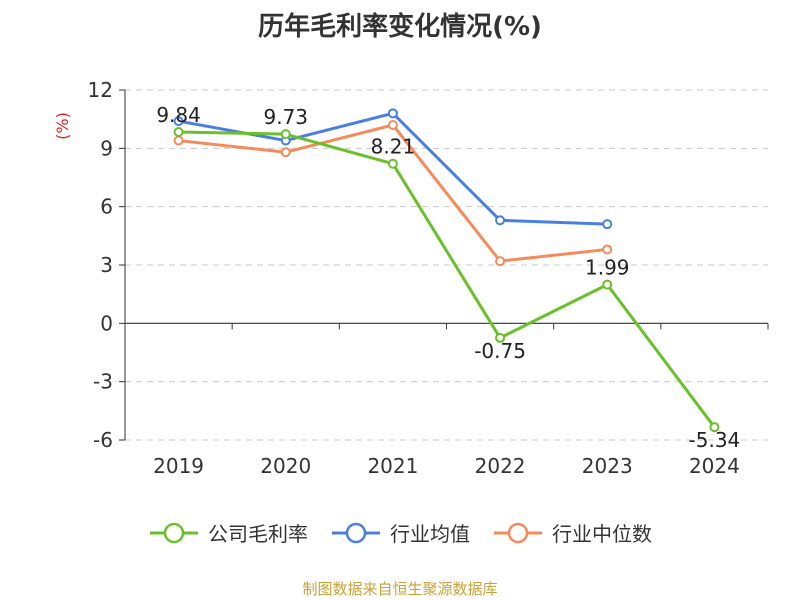 The image size is (800, 600). I want to click on chart-title: 历年毛利率变化情况(%), so click(400, 27).